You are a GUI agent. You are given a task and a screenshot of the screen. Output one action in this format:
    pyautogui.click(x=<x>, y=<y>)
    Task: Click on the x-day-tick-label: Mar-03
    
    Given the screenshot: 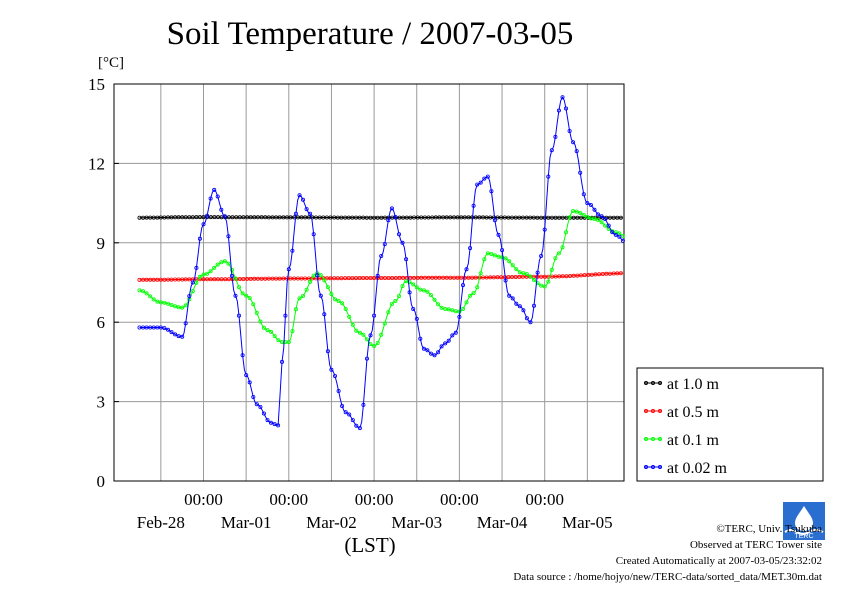 What is the action you would take?
    pyautogui.click(x=416, y=522)
    